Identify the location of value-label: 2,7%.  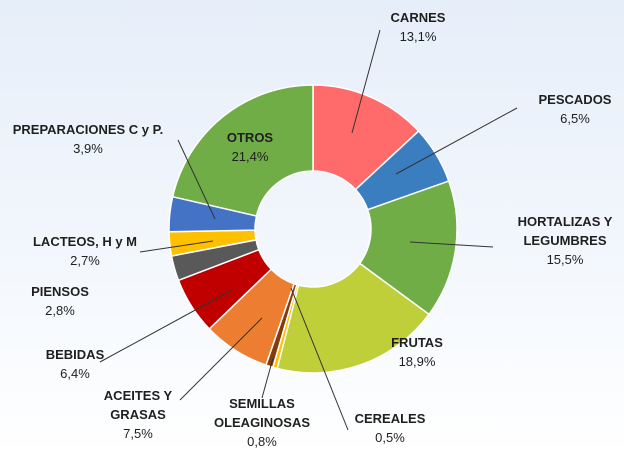
(85, 260).